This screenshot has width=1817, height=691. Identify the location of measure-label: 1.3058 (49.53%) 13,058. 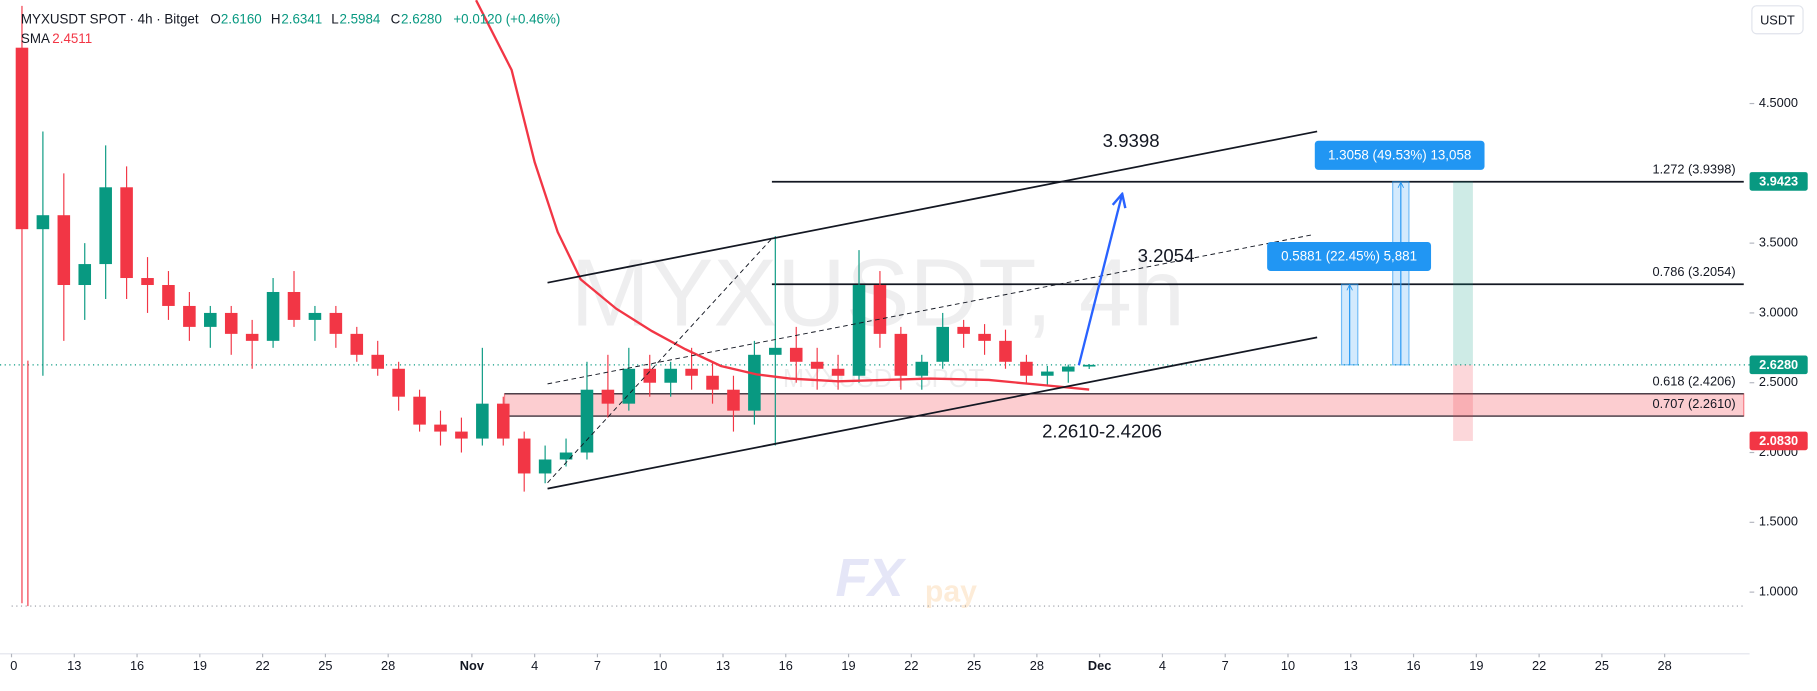
(1399, 154).